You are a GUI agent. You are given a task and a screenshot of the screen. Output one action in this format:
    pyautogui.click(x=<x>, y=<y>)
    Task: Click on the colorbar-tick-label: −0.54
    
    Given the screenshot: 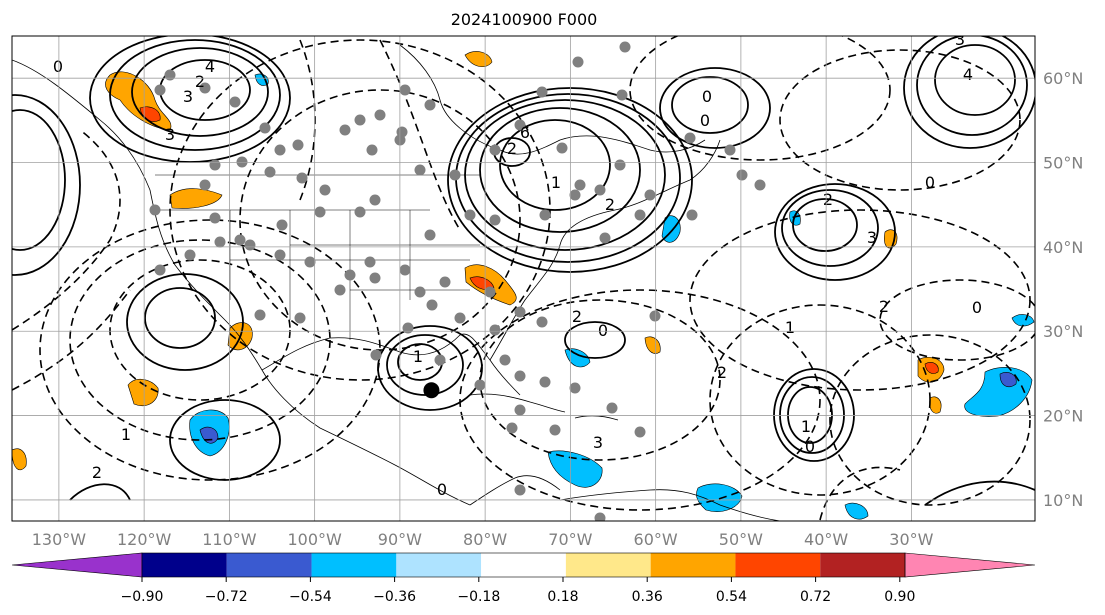 What is the action you would take?
    pyautogui.click(x=310, y=597)
    